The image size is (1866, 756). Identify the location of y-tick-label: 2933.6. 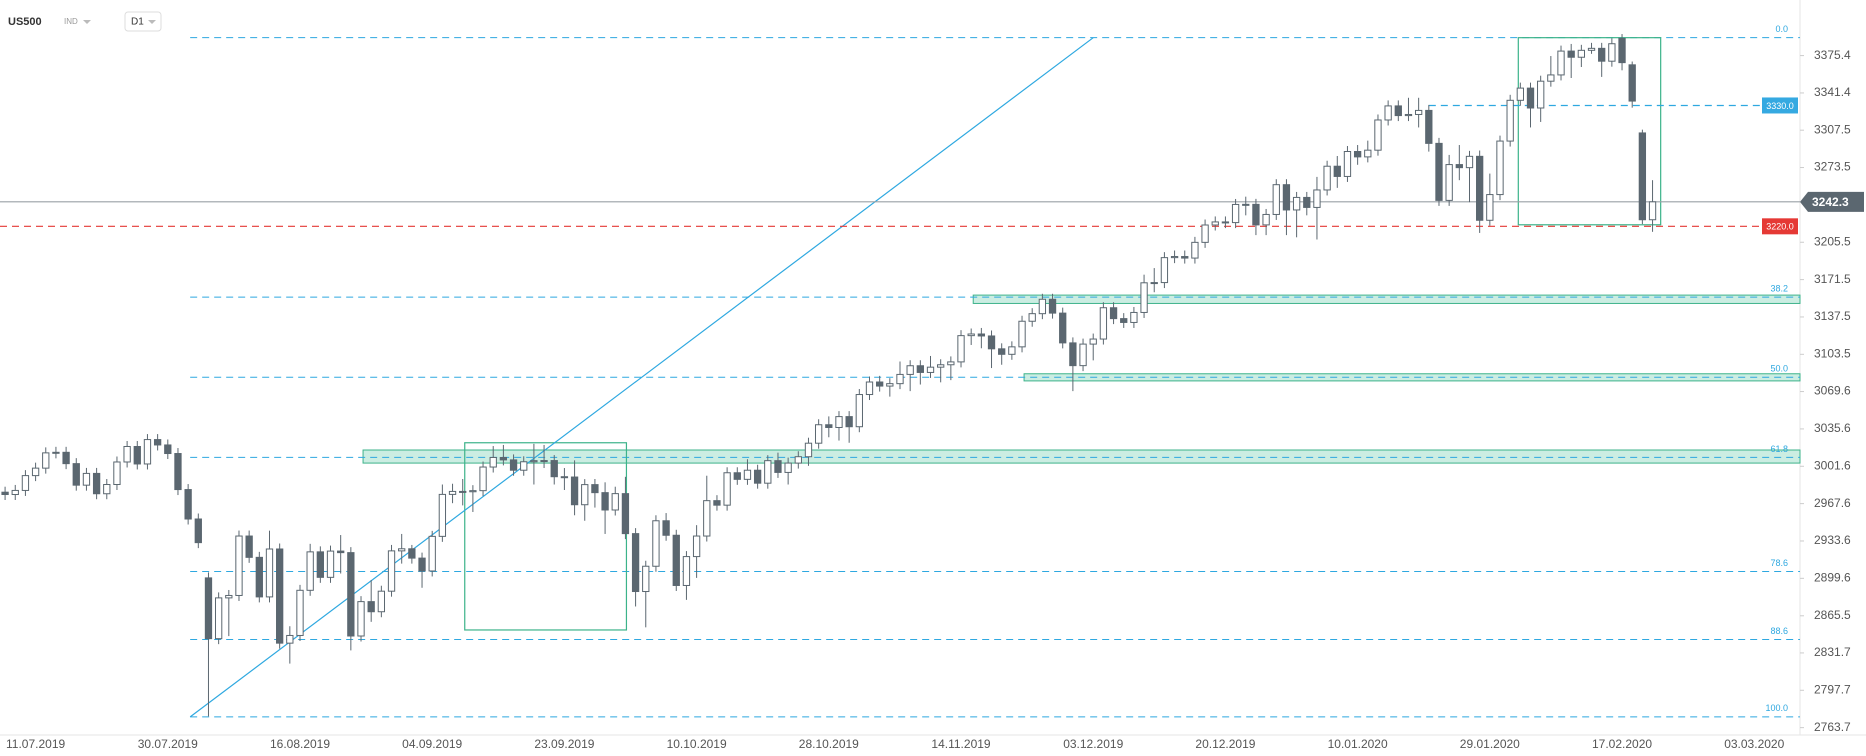
(1832, 540).